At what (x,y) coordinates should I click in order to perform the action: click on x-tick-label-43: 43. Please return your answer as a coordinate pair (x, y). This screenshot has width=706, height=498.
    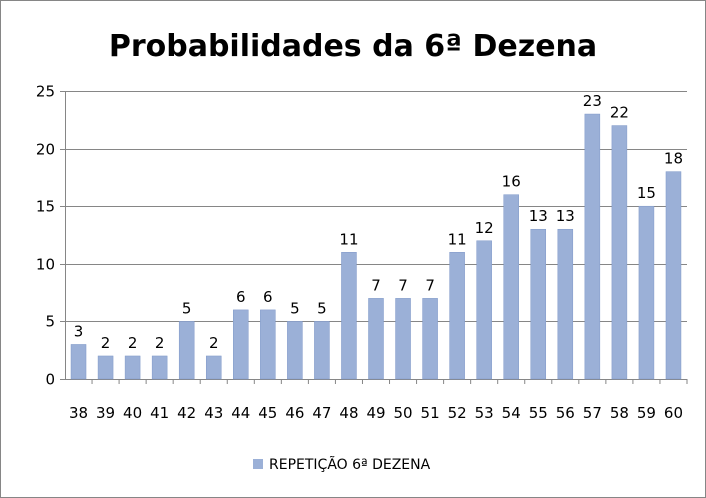
    Looking at the image, I should click on (213, 413).